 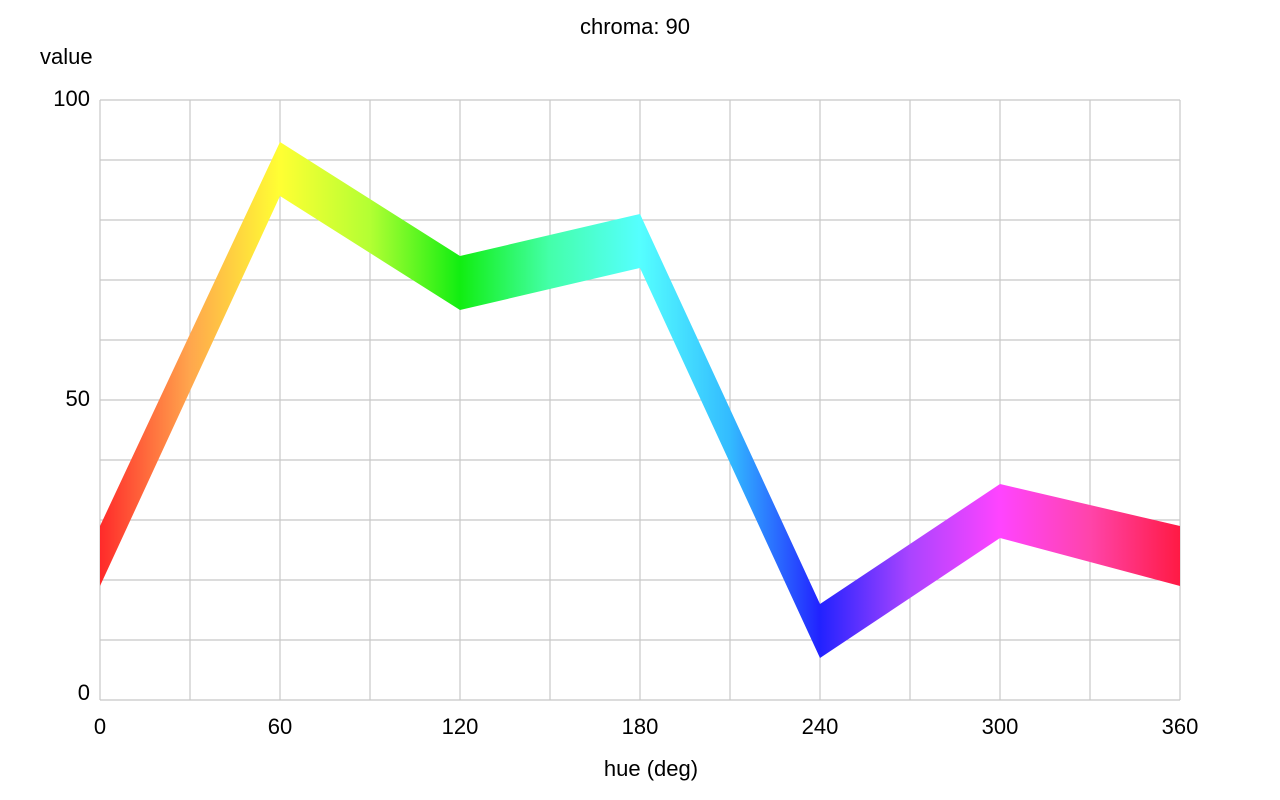 What do you see at coordinates (280, 726) in the screenshot?
I see `x-tick-label: 60` at bounding box center [280, 726].